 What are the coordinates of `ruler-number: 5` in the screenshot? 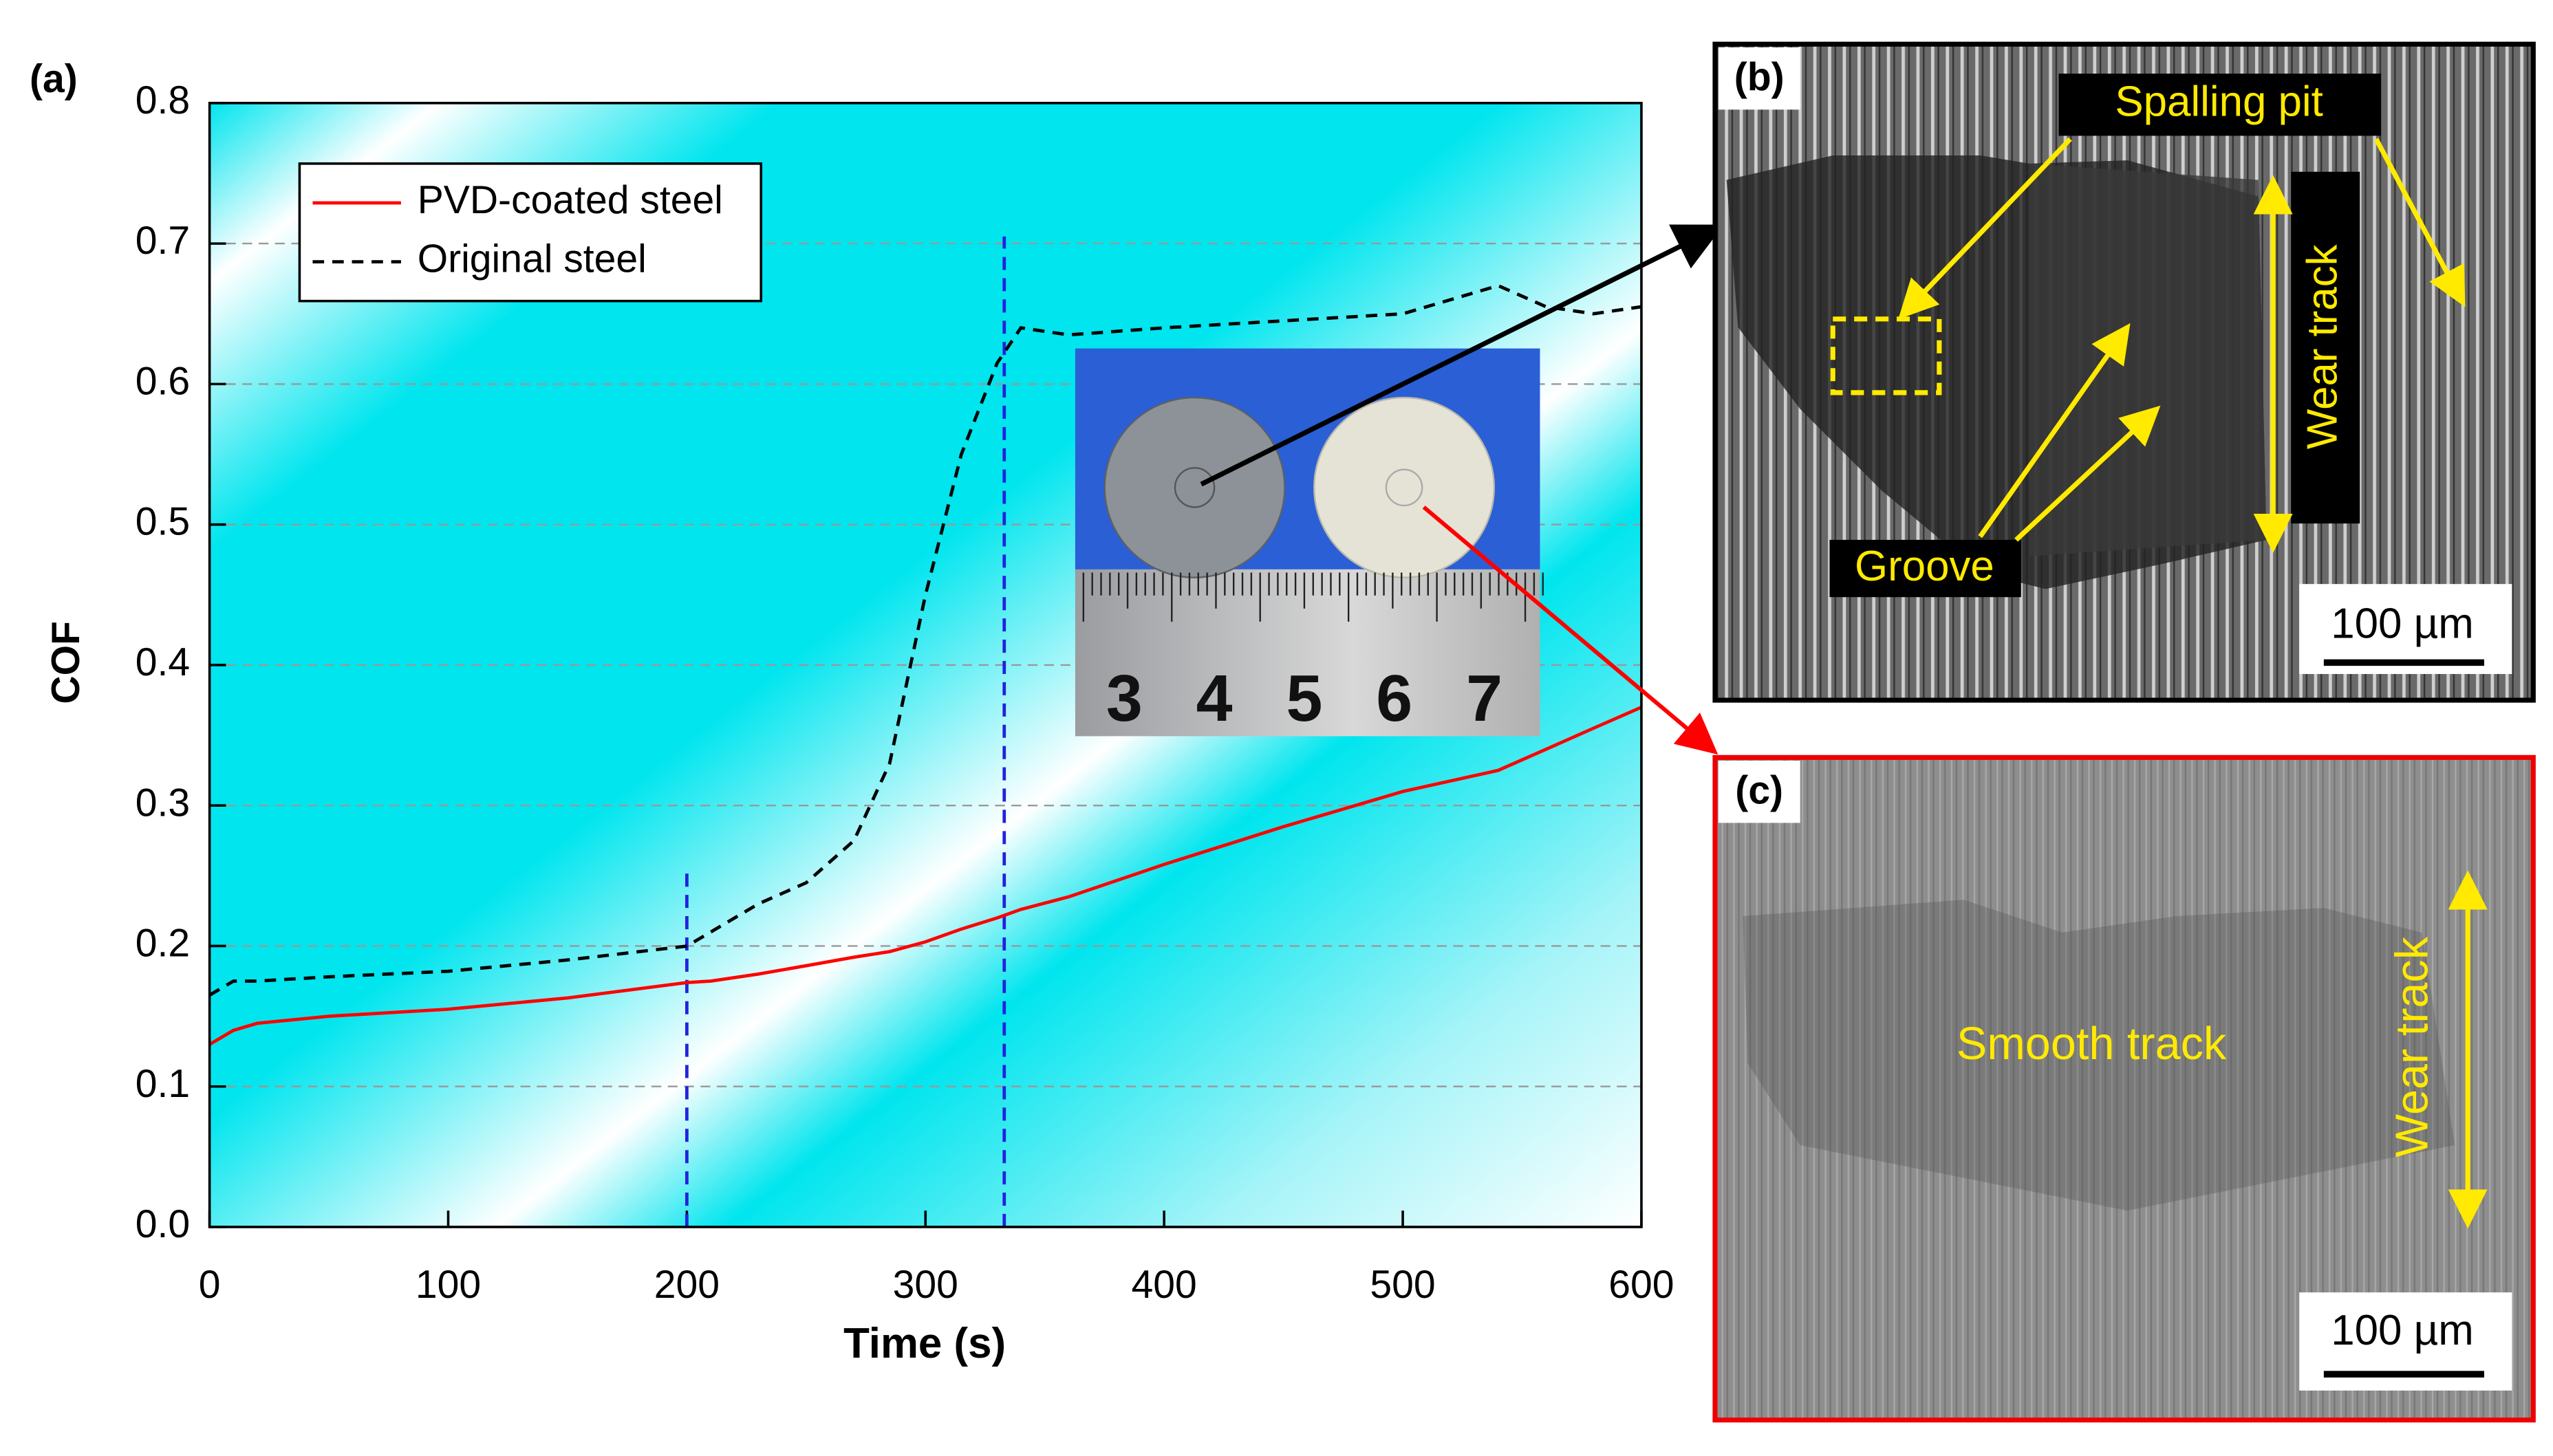 It's located at (1304, 698).